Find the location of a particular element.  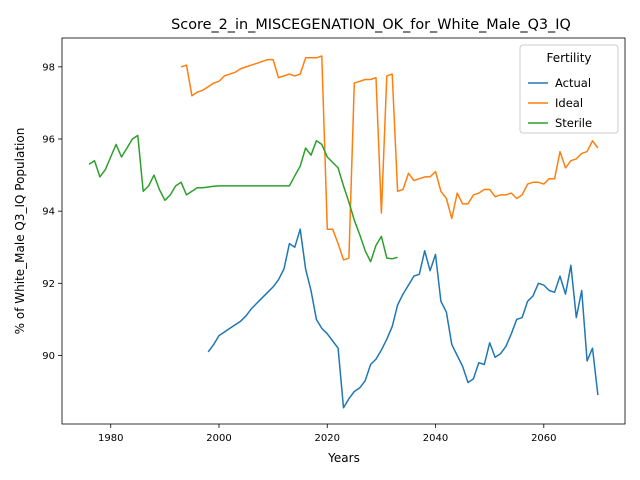

legend-box is located at coordinates (569, 89).